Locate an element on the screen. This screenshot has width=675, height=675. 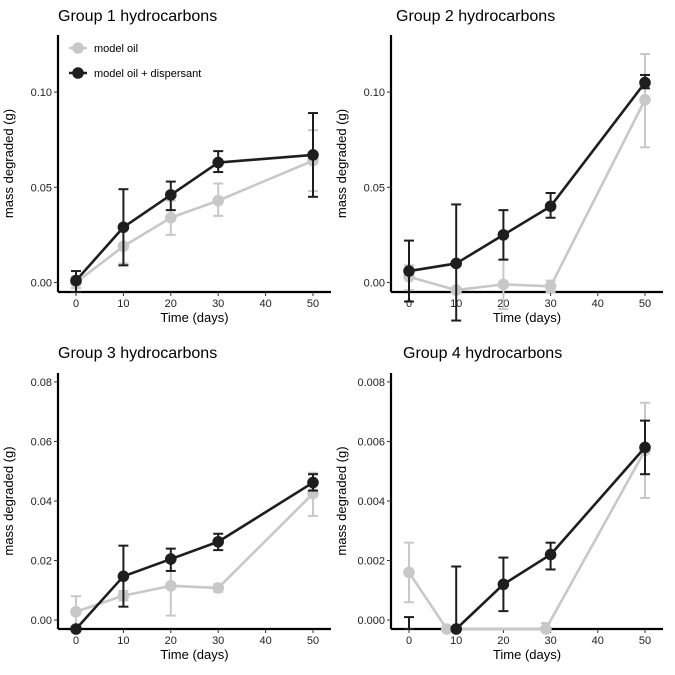
y-tick-label: 0.04 is located at coordinates (41, 502).